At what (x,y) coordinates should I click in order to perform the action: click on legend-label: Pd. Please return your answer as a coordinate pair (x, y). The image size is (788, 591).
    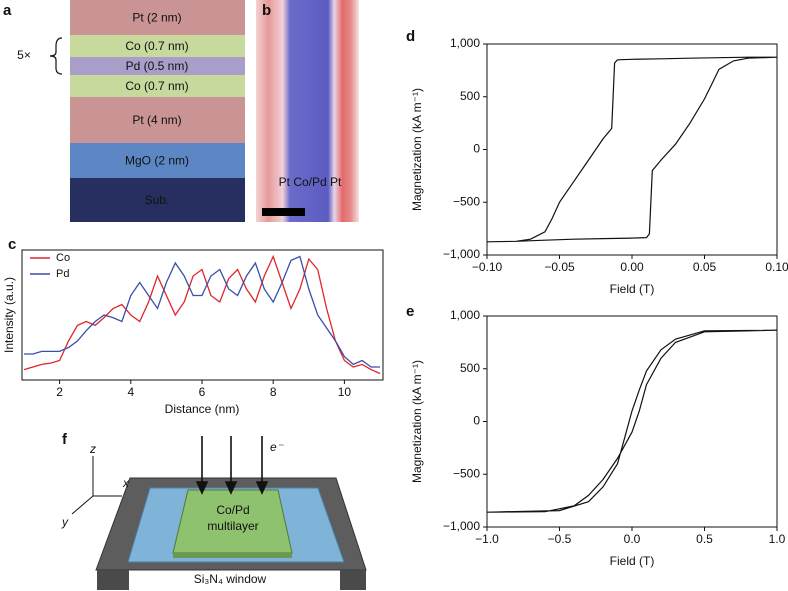
    Looking at the image, I should click on (62, 274).